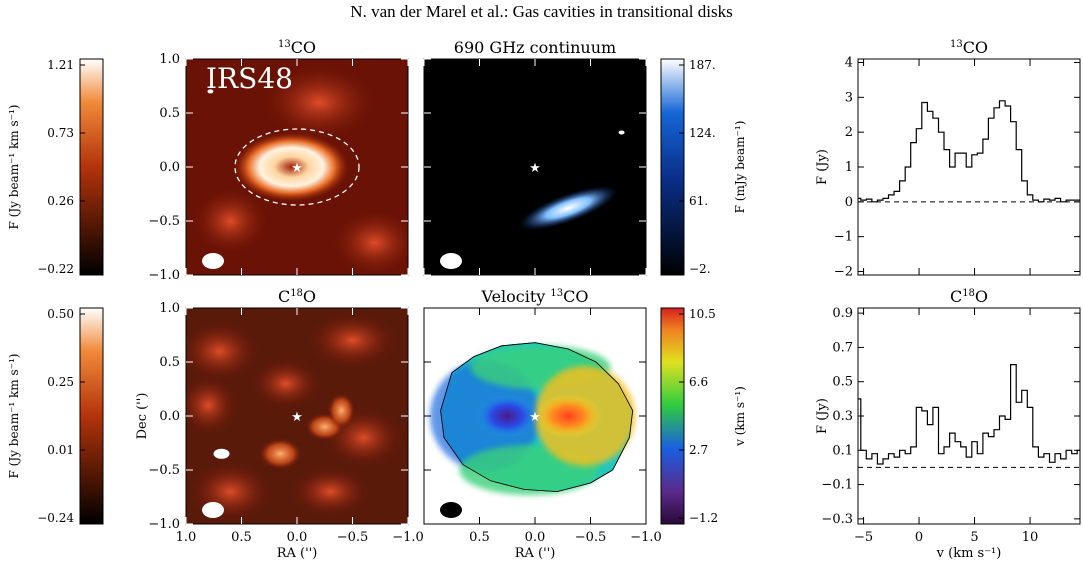  I want to click on colorbar-13co: 1.21 0.73 0.26 −0.22 F (Jy beam⁻¹ km s⁻¹), so click(55, 167).